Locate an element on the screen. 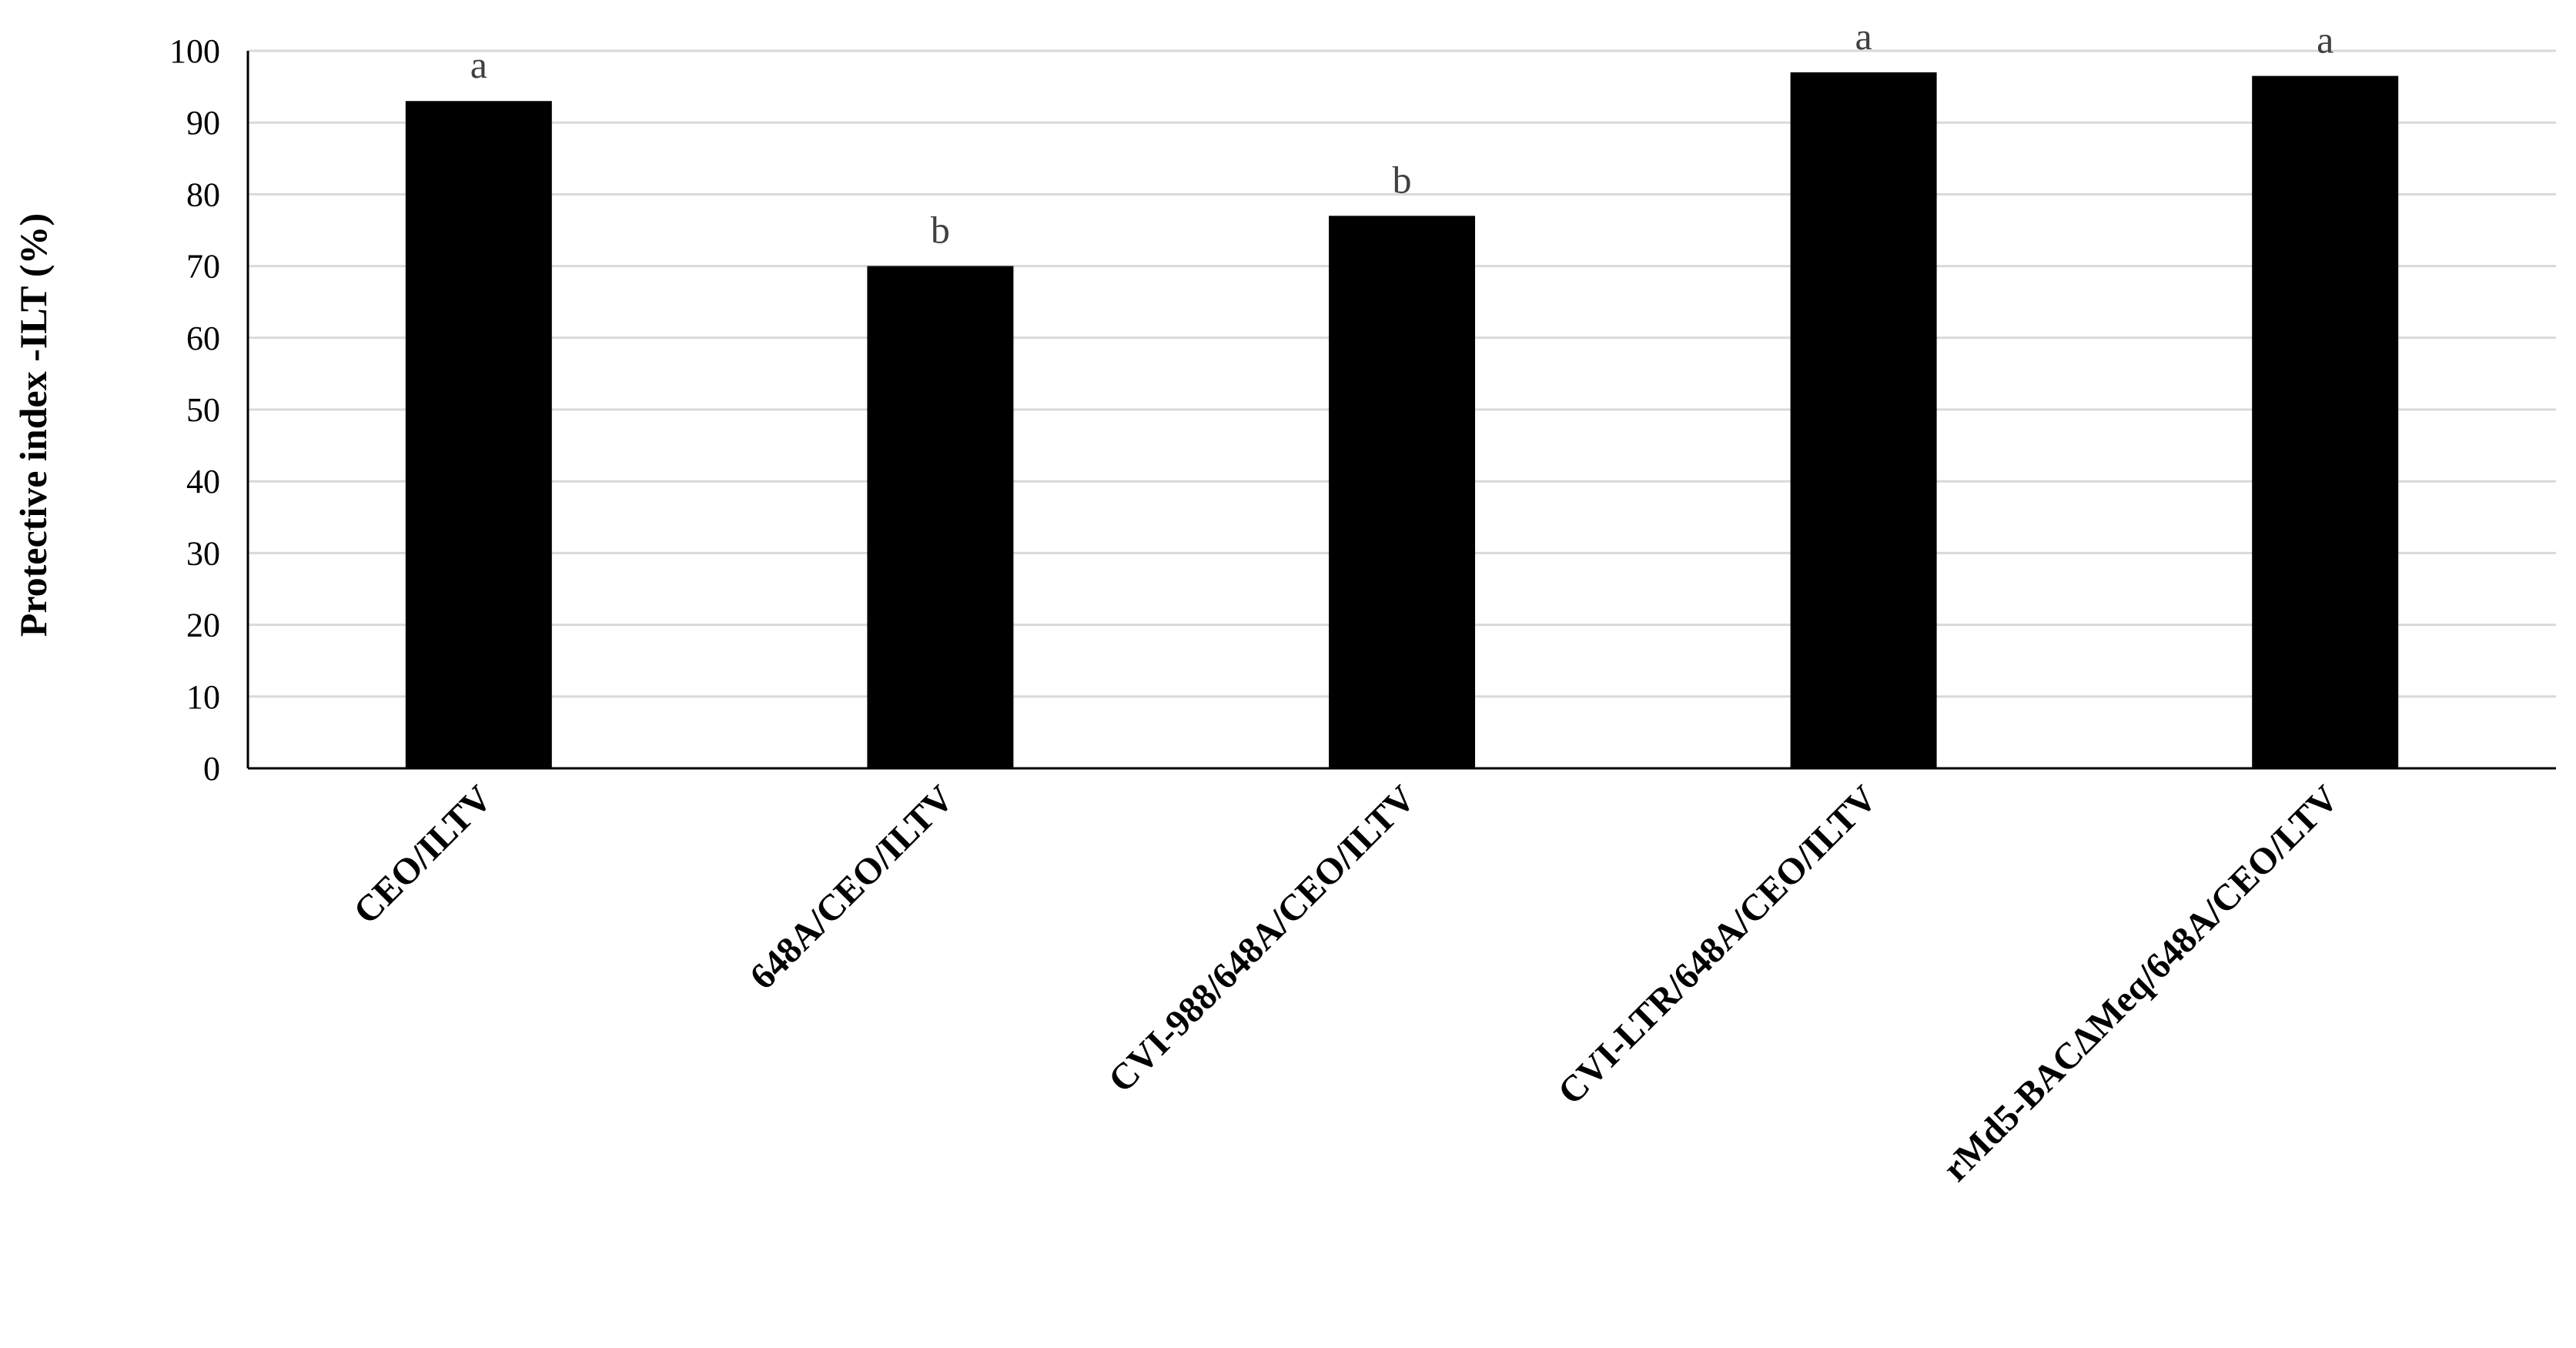 The width and height of the screenshot is (2576, 1348). y-tick-labels: 0 10 20 30 40 50 60 70 80 90 100 is located at coordinates (194, 410).